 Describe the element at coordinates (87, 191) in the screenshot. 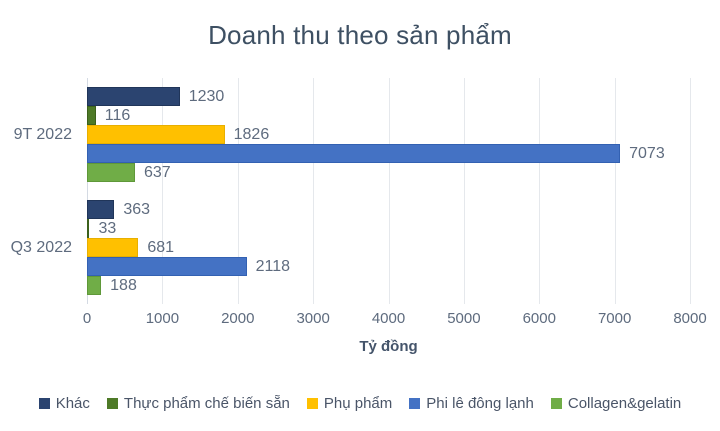

I see `category-axis-line` at that location.